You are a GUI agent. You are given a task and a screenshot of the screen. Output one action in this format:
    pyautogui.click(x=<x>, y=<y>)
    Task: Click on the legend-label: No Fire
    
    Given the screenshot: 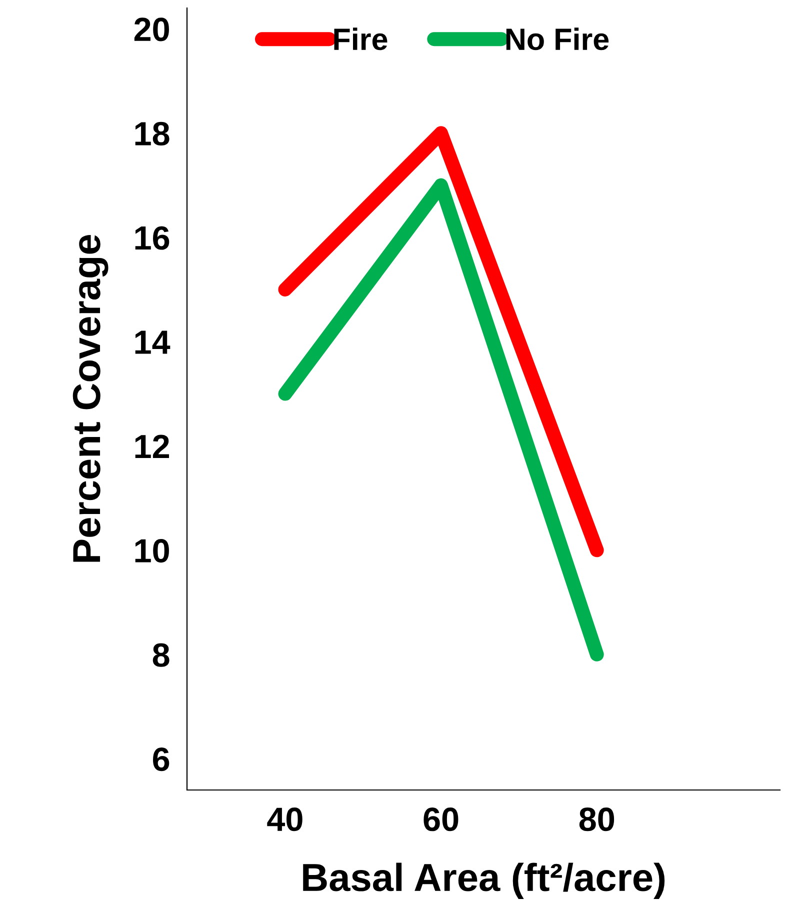 What is the action you would take?
    pyautogui.click(x=557, y=39)
    